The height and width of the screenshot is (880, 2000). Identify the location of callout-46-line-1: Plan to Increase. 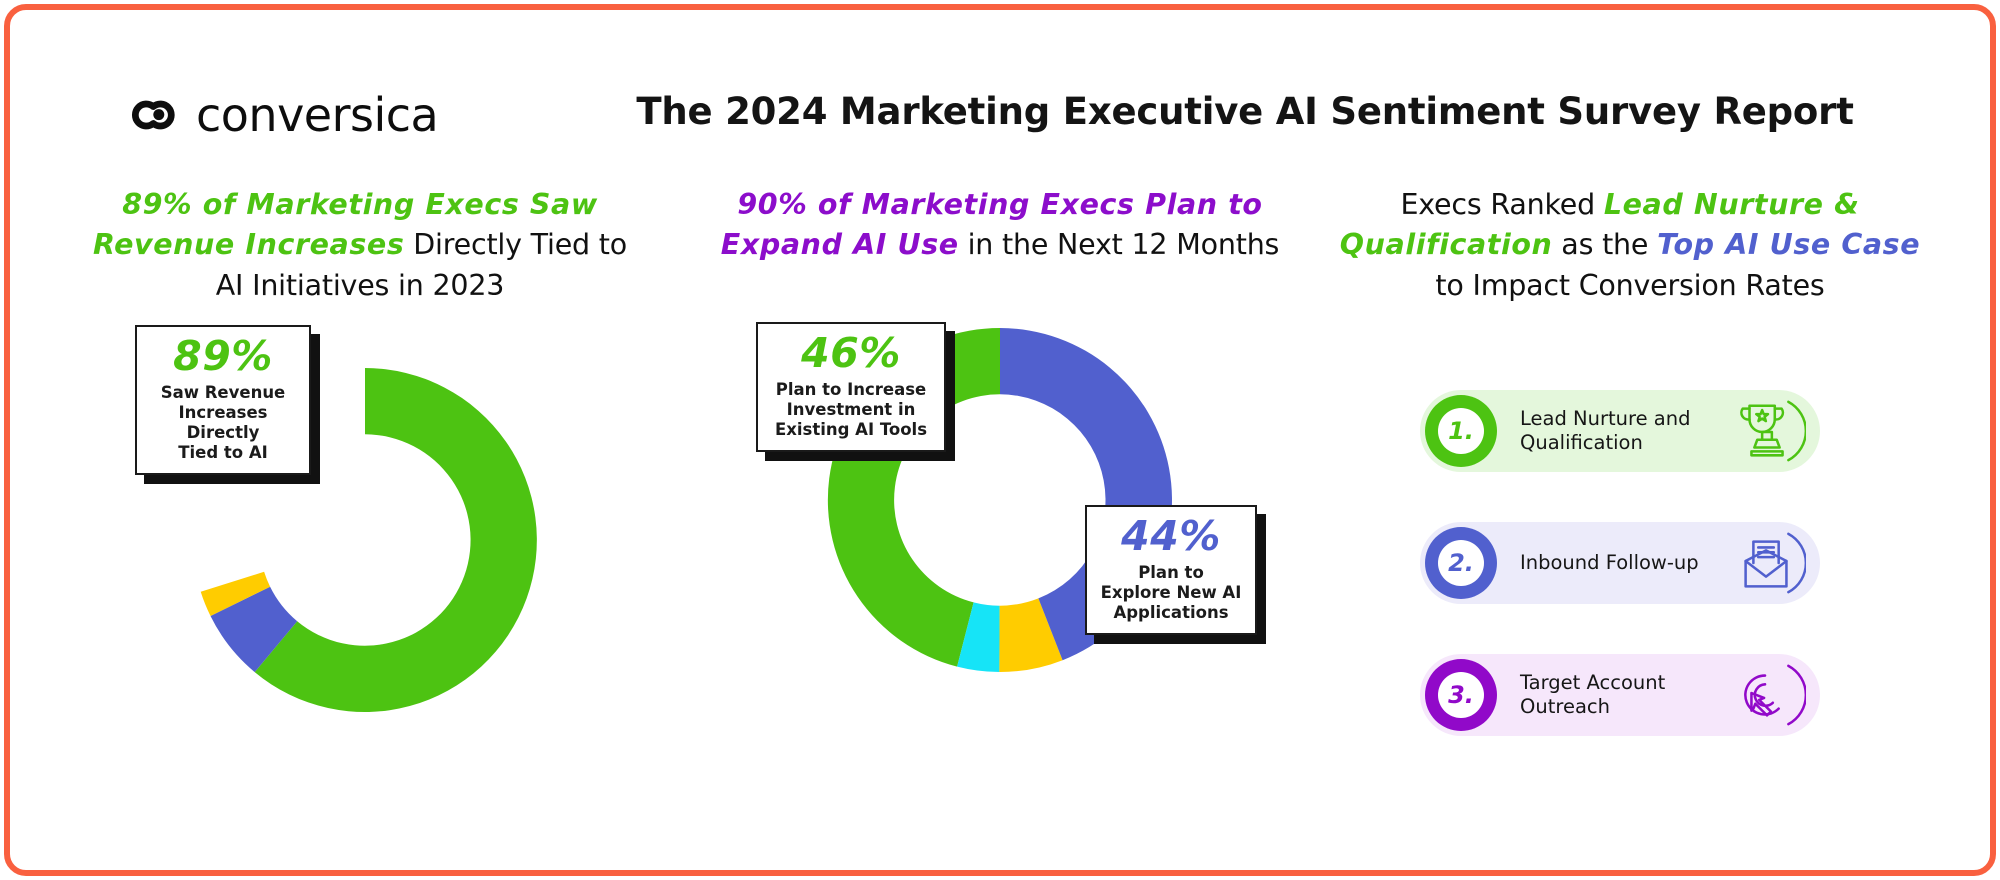
(851, 389).